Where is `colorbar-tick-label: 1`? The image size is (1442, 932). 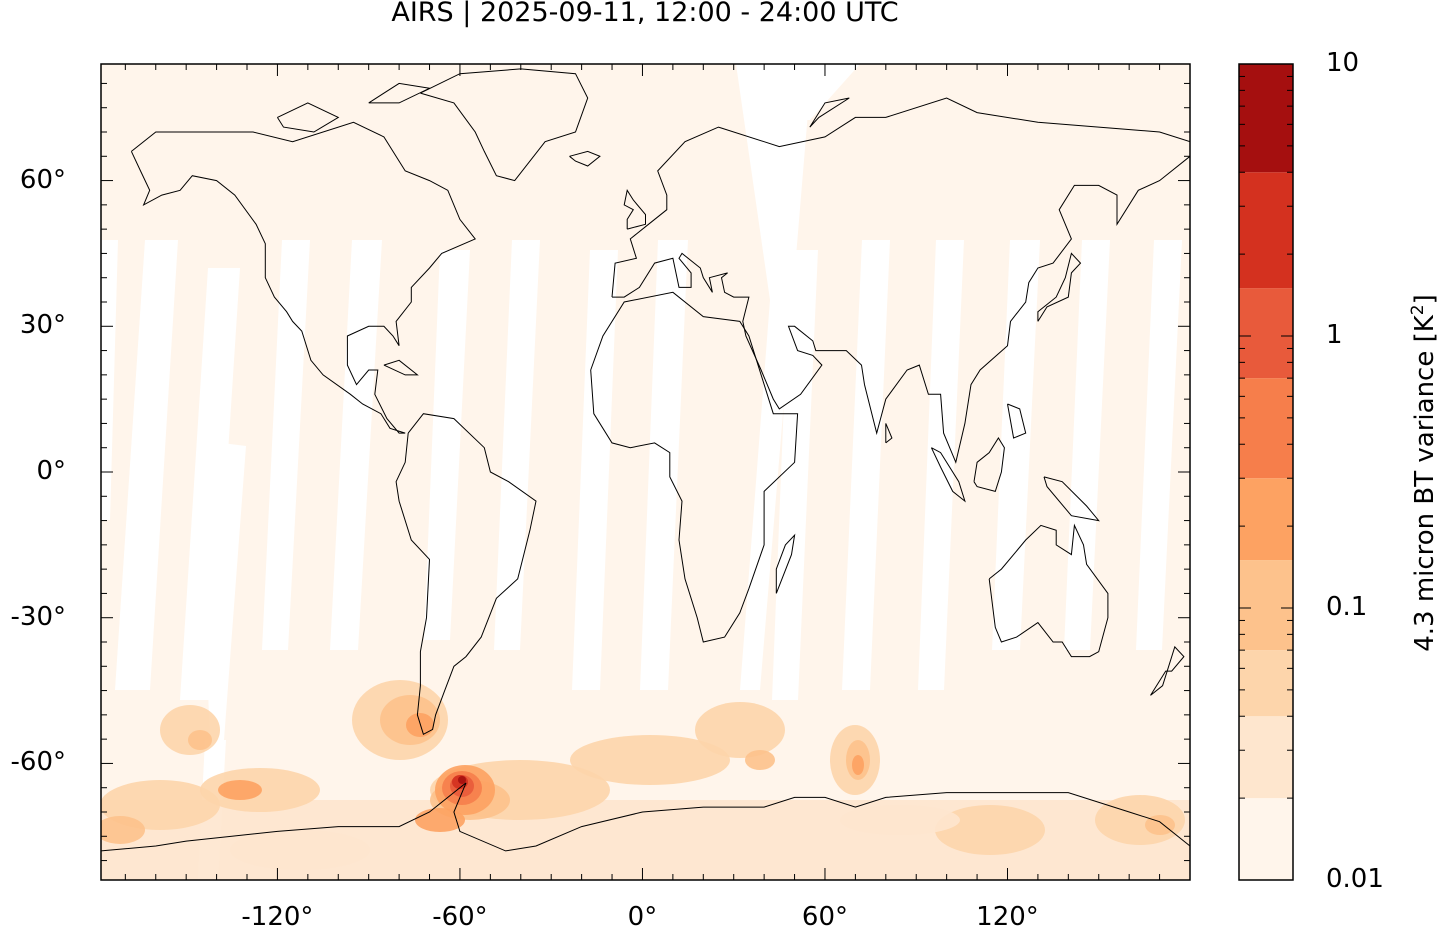 colorbar-tick-label: 1 is located at coordinates (1334, 335).